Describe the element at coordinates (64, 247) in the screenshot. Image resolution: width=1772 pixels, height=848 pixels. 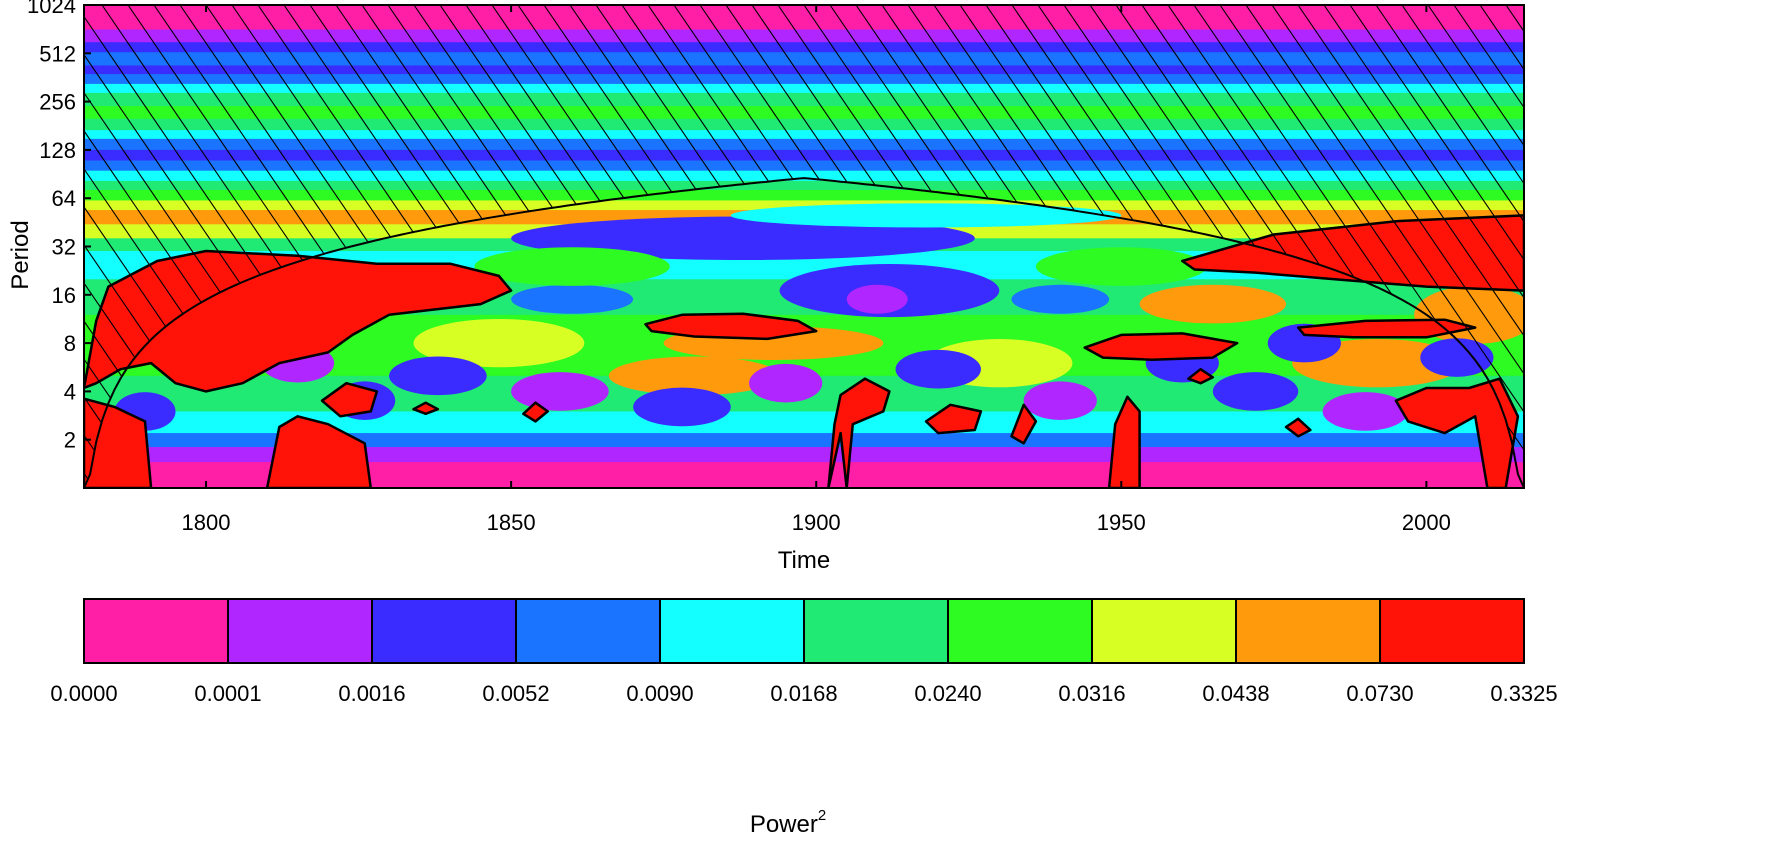
I see `y-tick-label: 32` at that location.